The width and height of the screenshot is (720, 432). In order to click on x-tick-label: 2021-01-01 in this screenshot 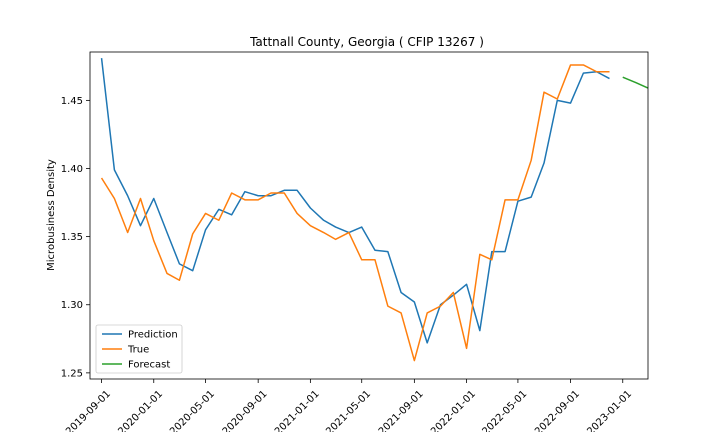, I will do `click(297, 410)`.